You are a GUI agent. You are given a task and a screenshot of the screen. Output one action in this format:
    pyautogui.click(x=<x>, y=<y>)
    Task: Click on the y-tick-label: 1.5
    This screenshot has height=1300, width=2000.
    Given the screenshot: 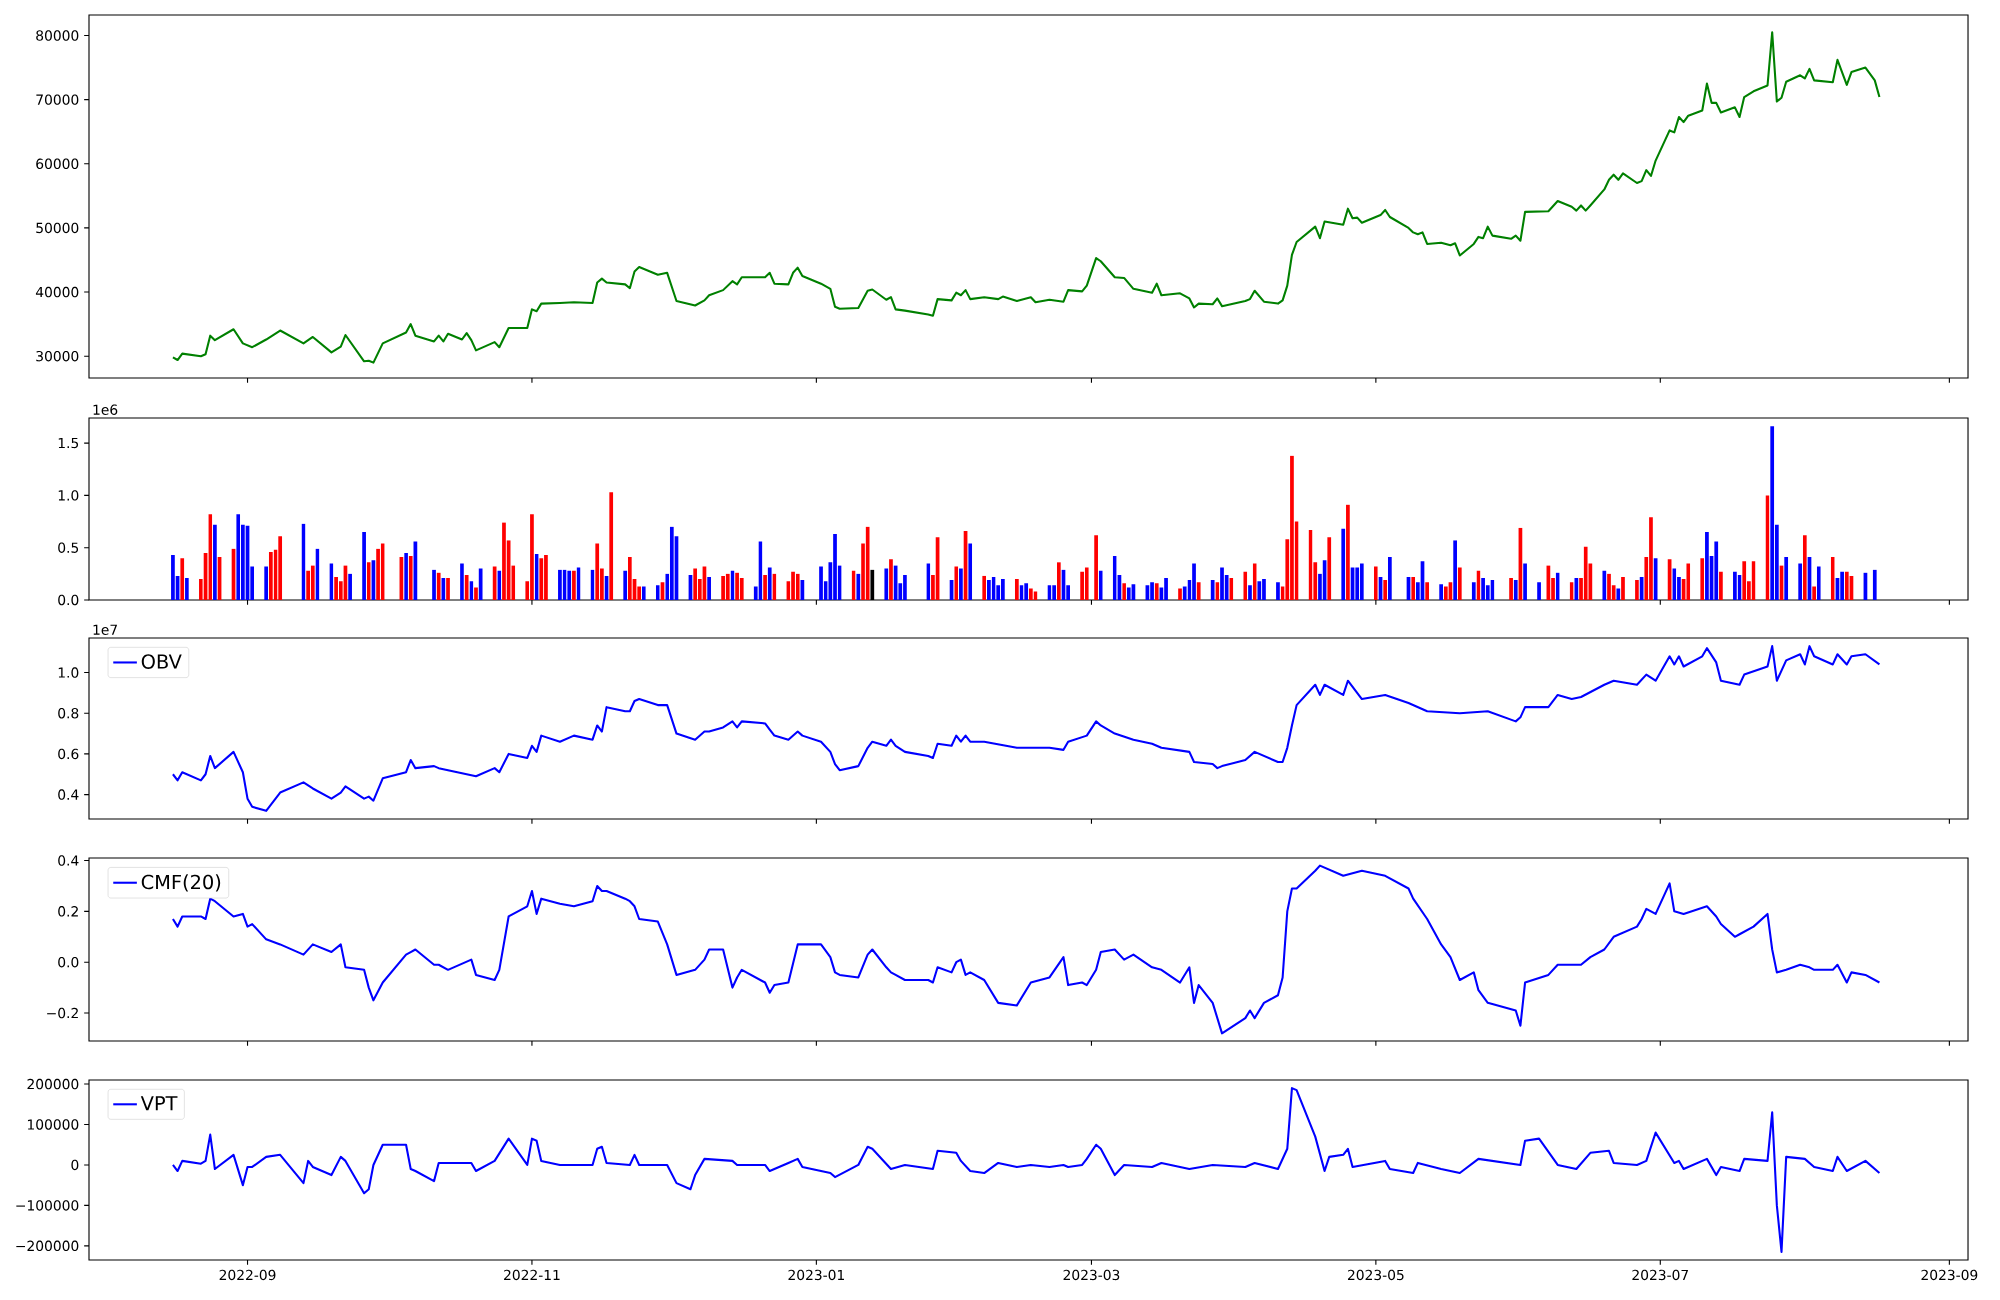 What is the action you would take?
    pyautogui.click(x=68, y=443)
    